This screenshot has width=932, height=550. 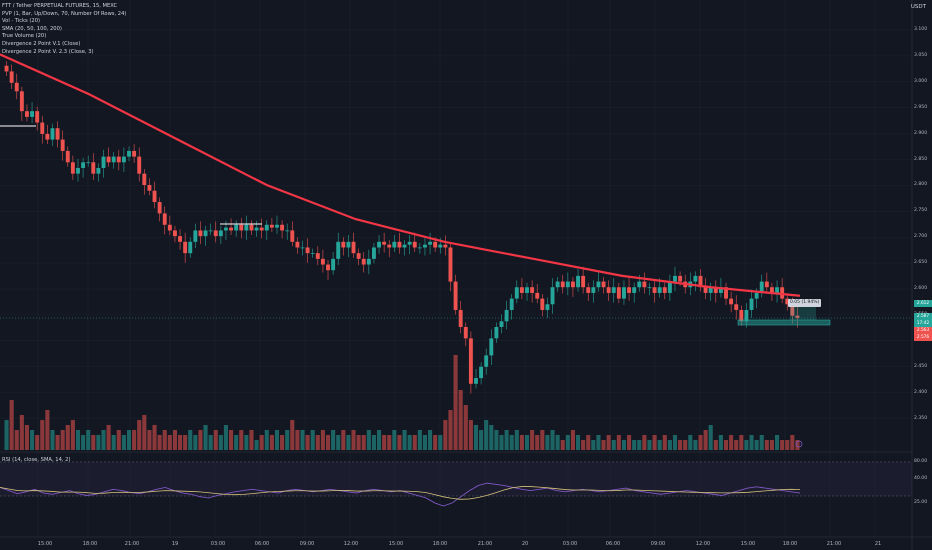 What do you see at coordinates (402, 402) in the screenshot?
I see `volume-bars` at bounding box center [402, 402].